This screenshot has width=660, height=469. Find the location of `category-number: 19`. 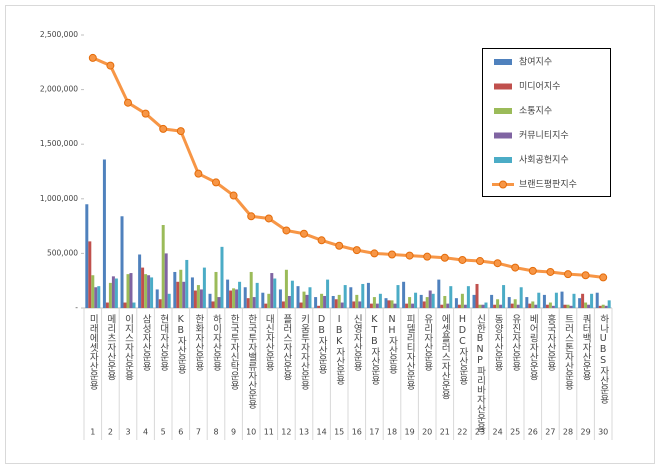

category-number: 19 is located at coordinates (410, 432).